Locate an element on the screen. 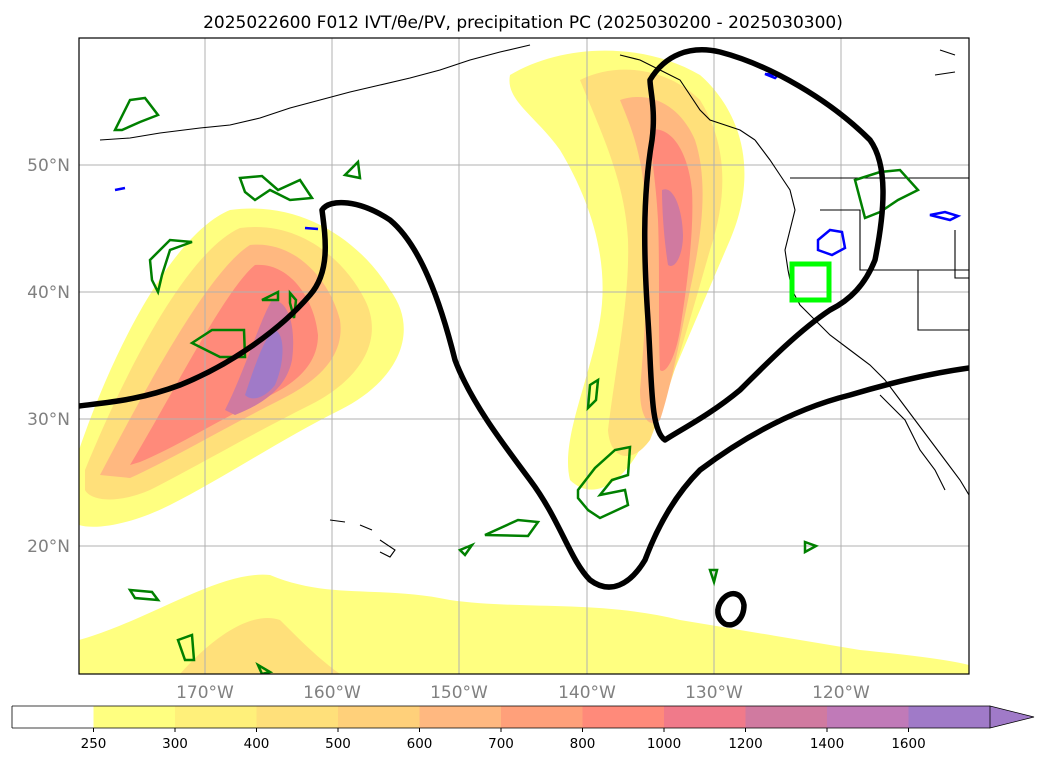  ivt-plume-east is located at coordinates (627, 270).